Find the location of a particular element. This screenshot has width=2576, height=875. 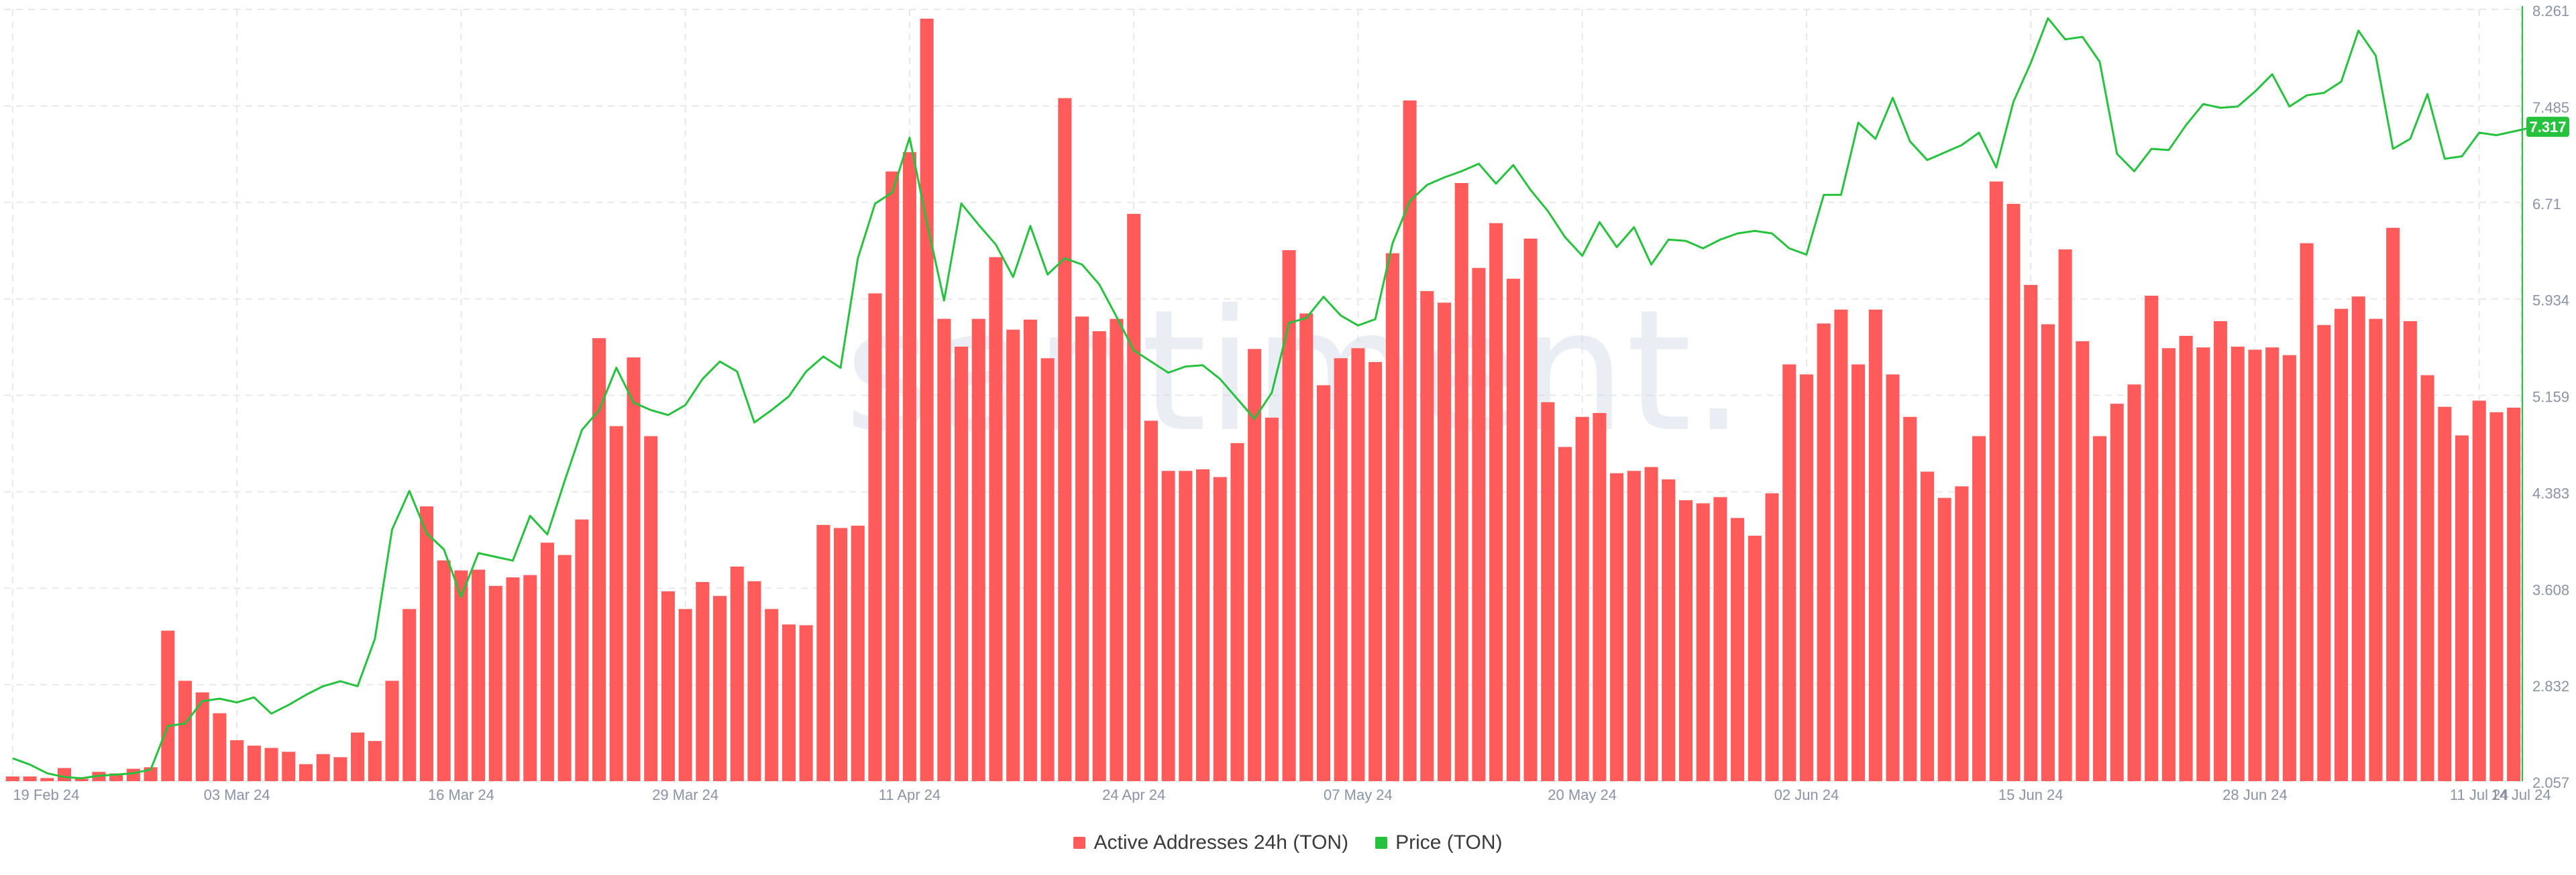

y-tick-label: 5.159 is located at coordinates (2550, 397).